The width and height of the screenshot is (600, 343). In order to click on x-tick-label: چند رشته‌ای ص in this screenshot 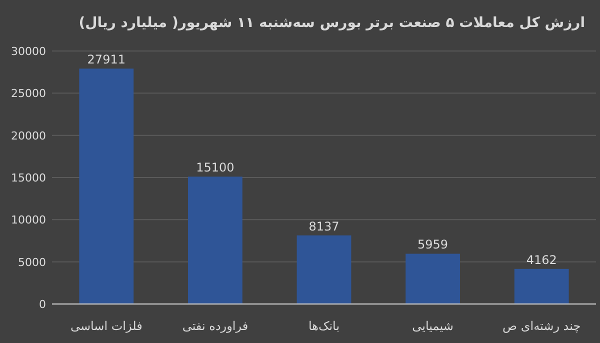, I will do `click(541, 326)`.